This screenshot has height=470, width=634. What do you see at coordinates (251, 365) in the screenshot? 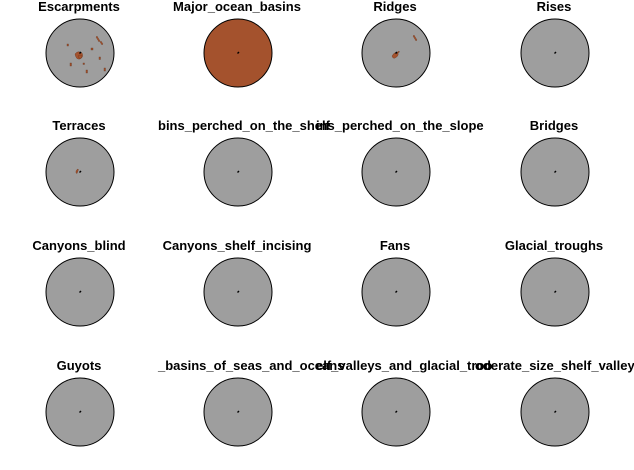
I see `panel-title: _basins_of_seas_and_oceans` at bounding box center [251, 365].